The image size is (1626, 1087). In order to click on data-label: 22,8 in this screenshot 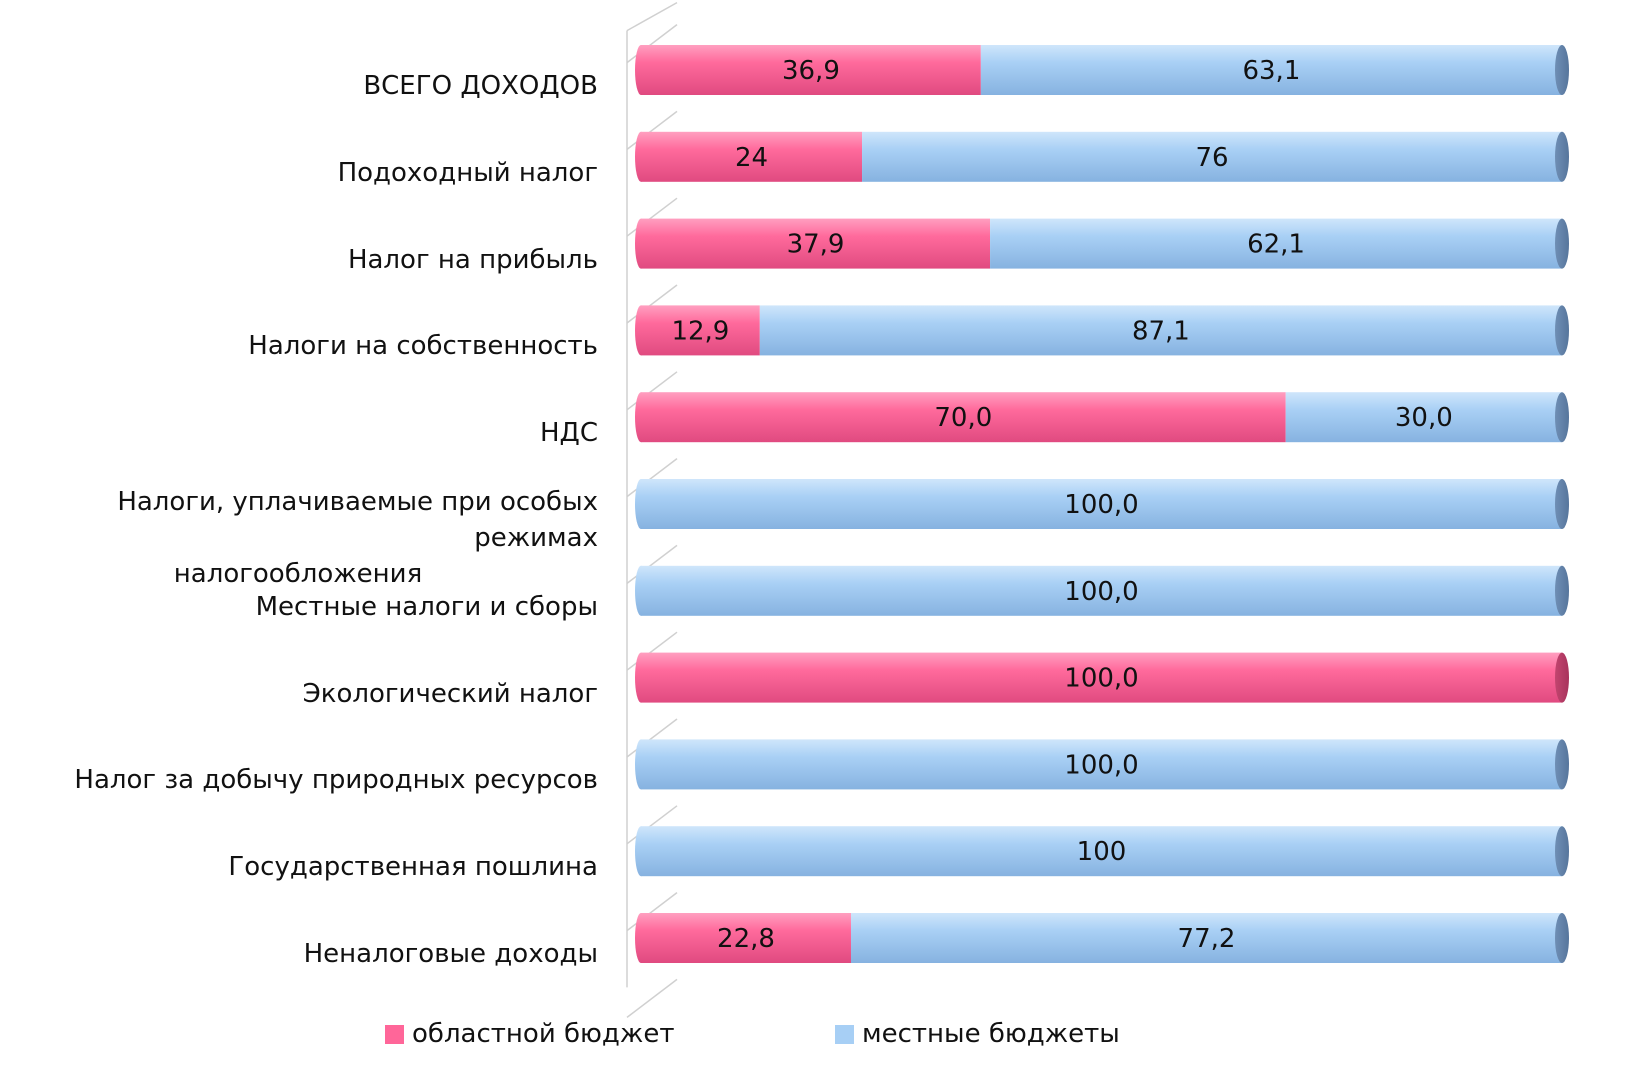, I will do `click(746, 939)`.